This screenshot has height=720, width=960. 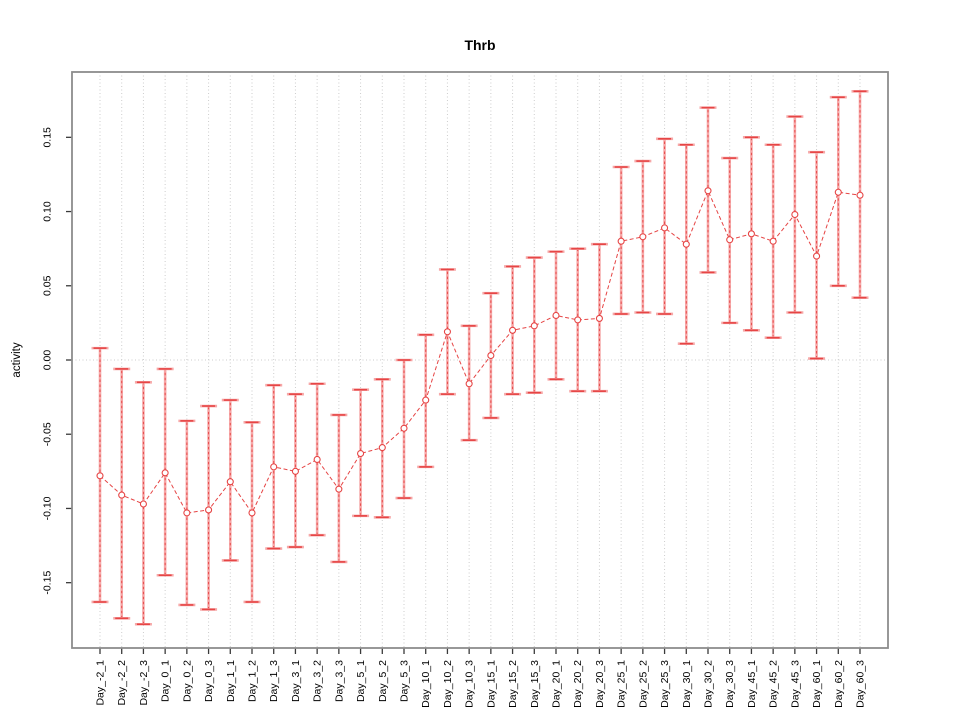 I want to click on x-tick-label: Day_10_3, so click(x=470, y=684).